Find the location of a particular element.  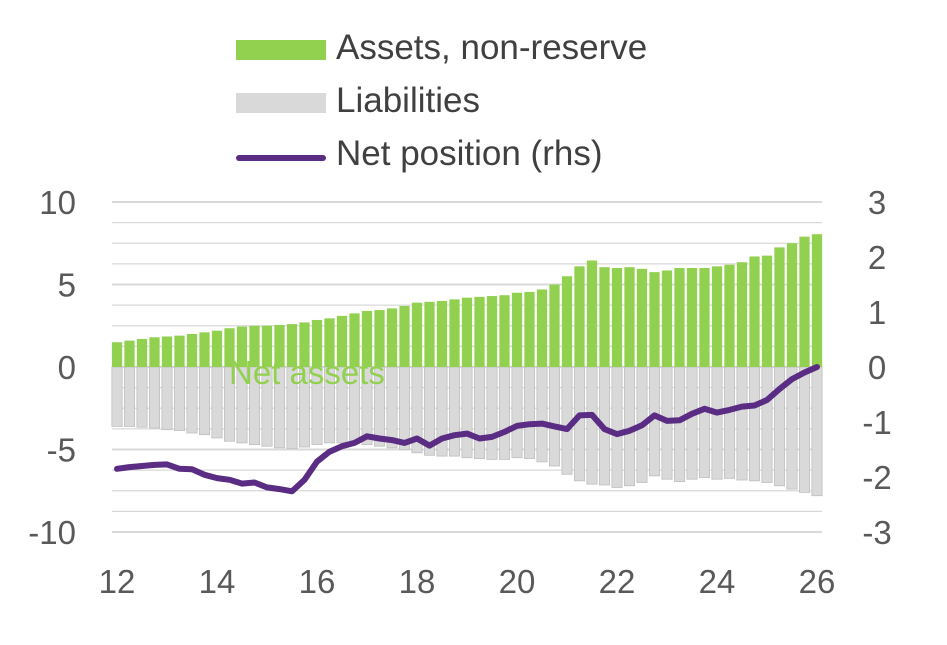

legend-swatch-liabilities is located at coordinates (281, 103).